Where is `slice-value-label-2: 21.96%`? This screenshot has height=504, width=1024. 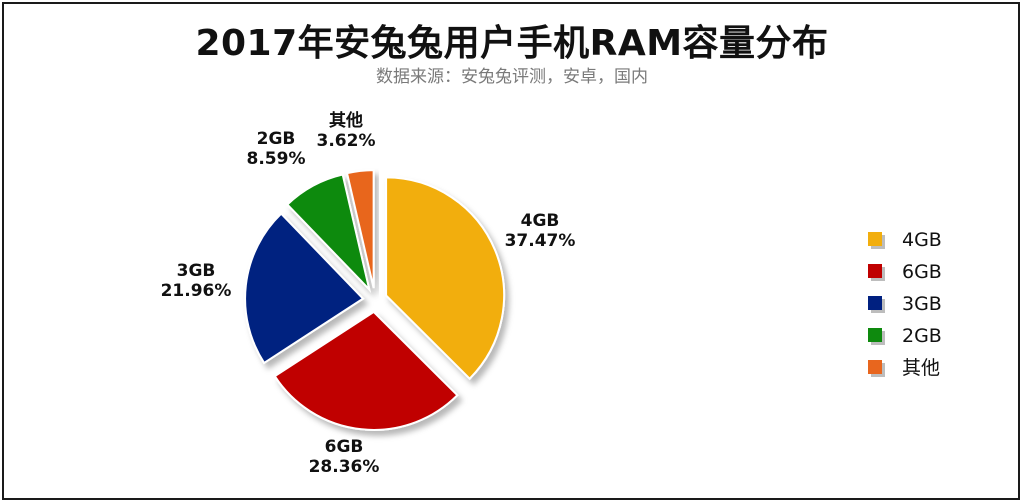
slice-value-label-2: 21.96% is located at coordinates (196, 291).